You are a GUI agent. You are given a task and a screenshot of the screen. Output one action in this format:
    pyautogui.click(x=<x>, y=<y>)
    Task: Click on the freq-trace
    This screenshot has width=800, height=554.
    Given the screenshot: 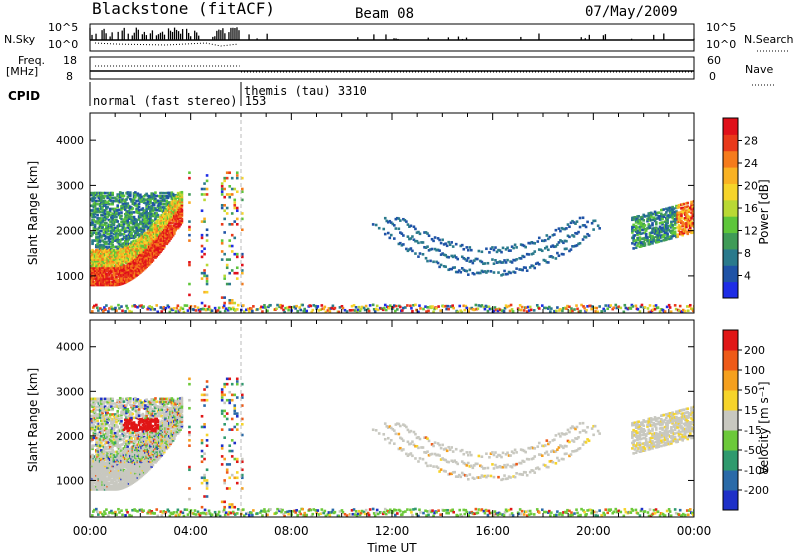 What is the action you would take?
    pyautogui.click(x=392, y=69)
    